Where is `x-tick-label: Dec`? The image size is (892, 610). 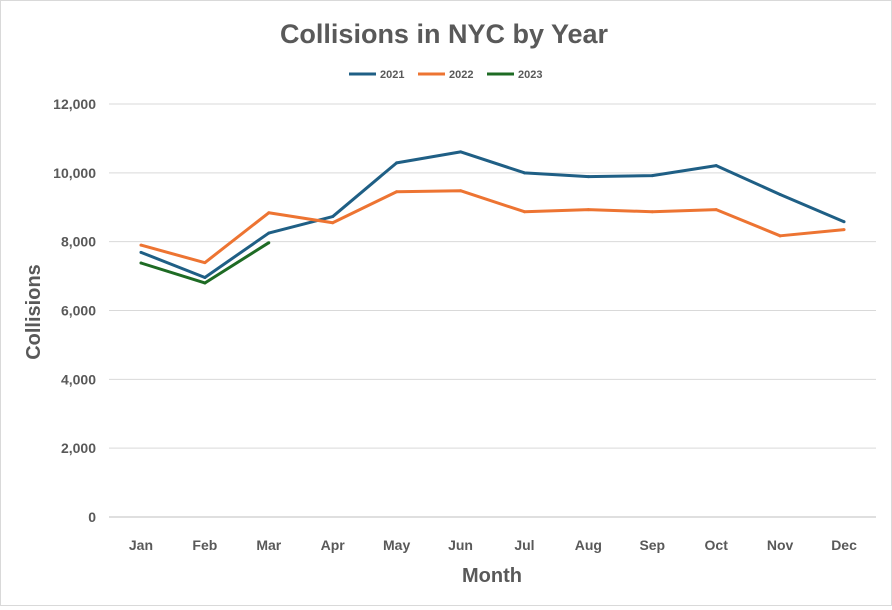 x-tick-label: Dec is located at coordinates (844, 545).